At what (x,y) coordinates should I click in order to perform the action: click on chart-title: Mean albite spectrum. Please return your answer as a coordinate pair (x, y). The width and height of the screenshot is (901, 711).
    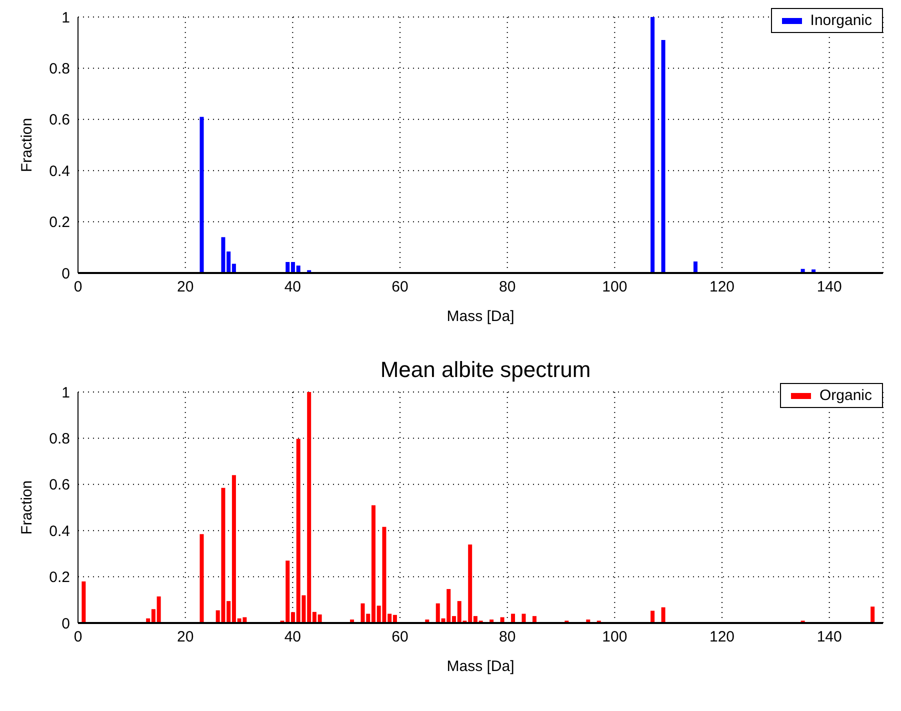
    Looking at the image, I should click on (485, 370).